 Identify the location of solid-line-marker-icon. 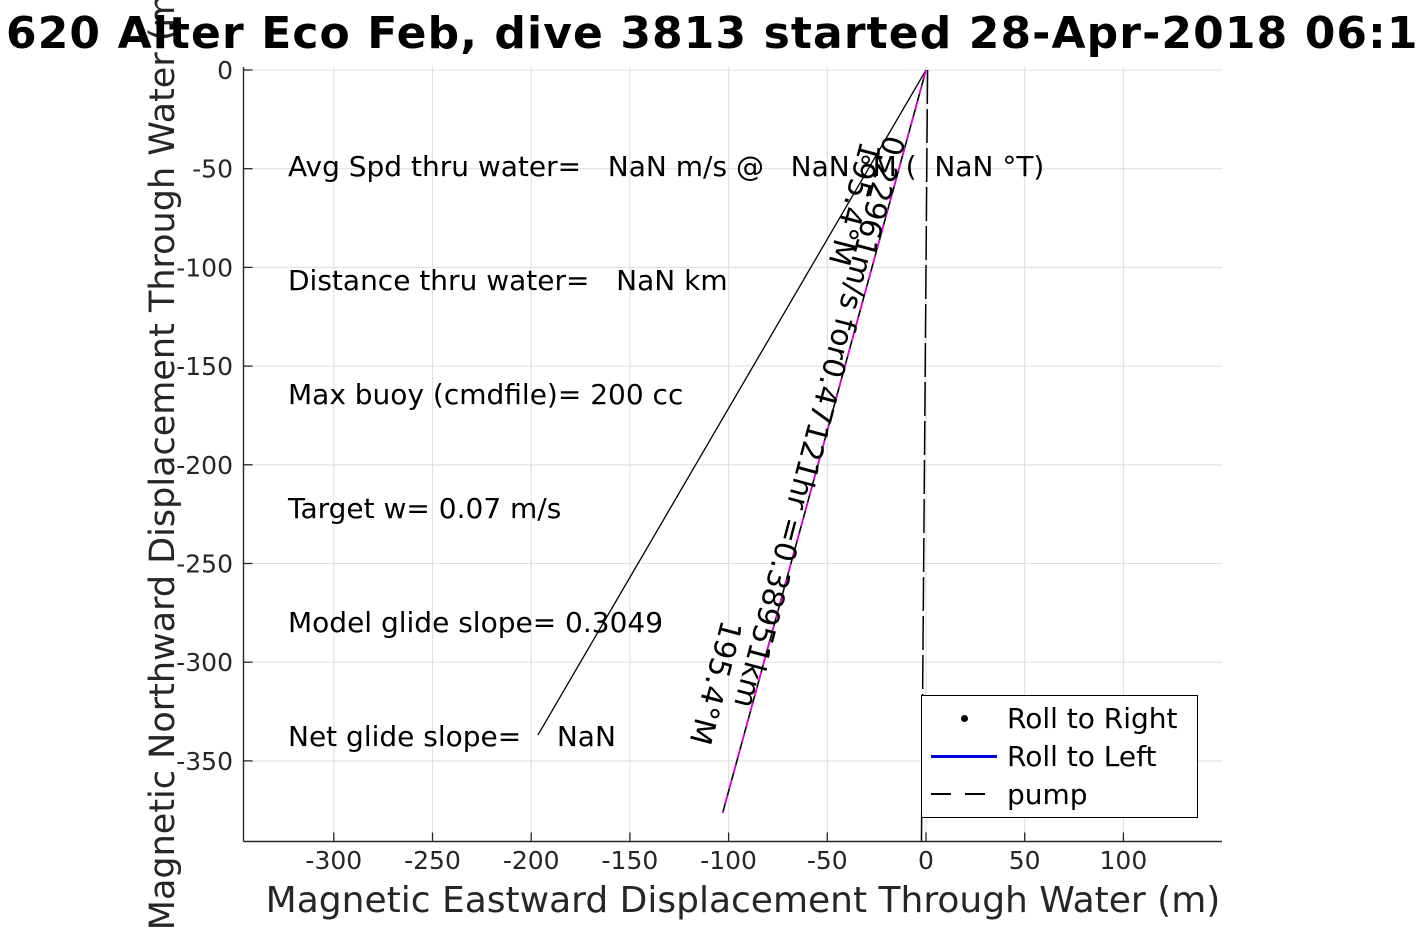
(964, 756).